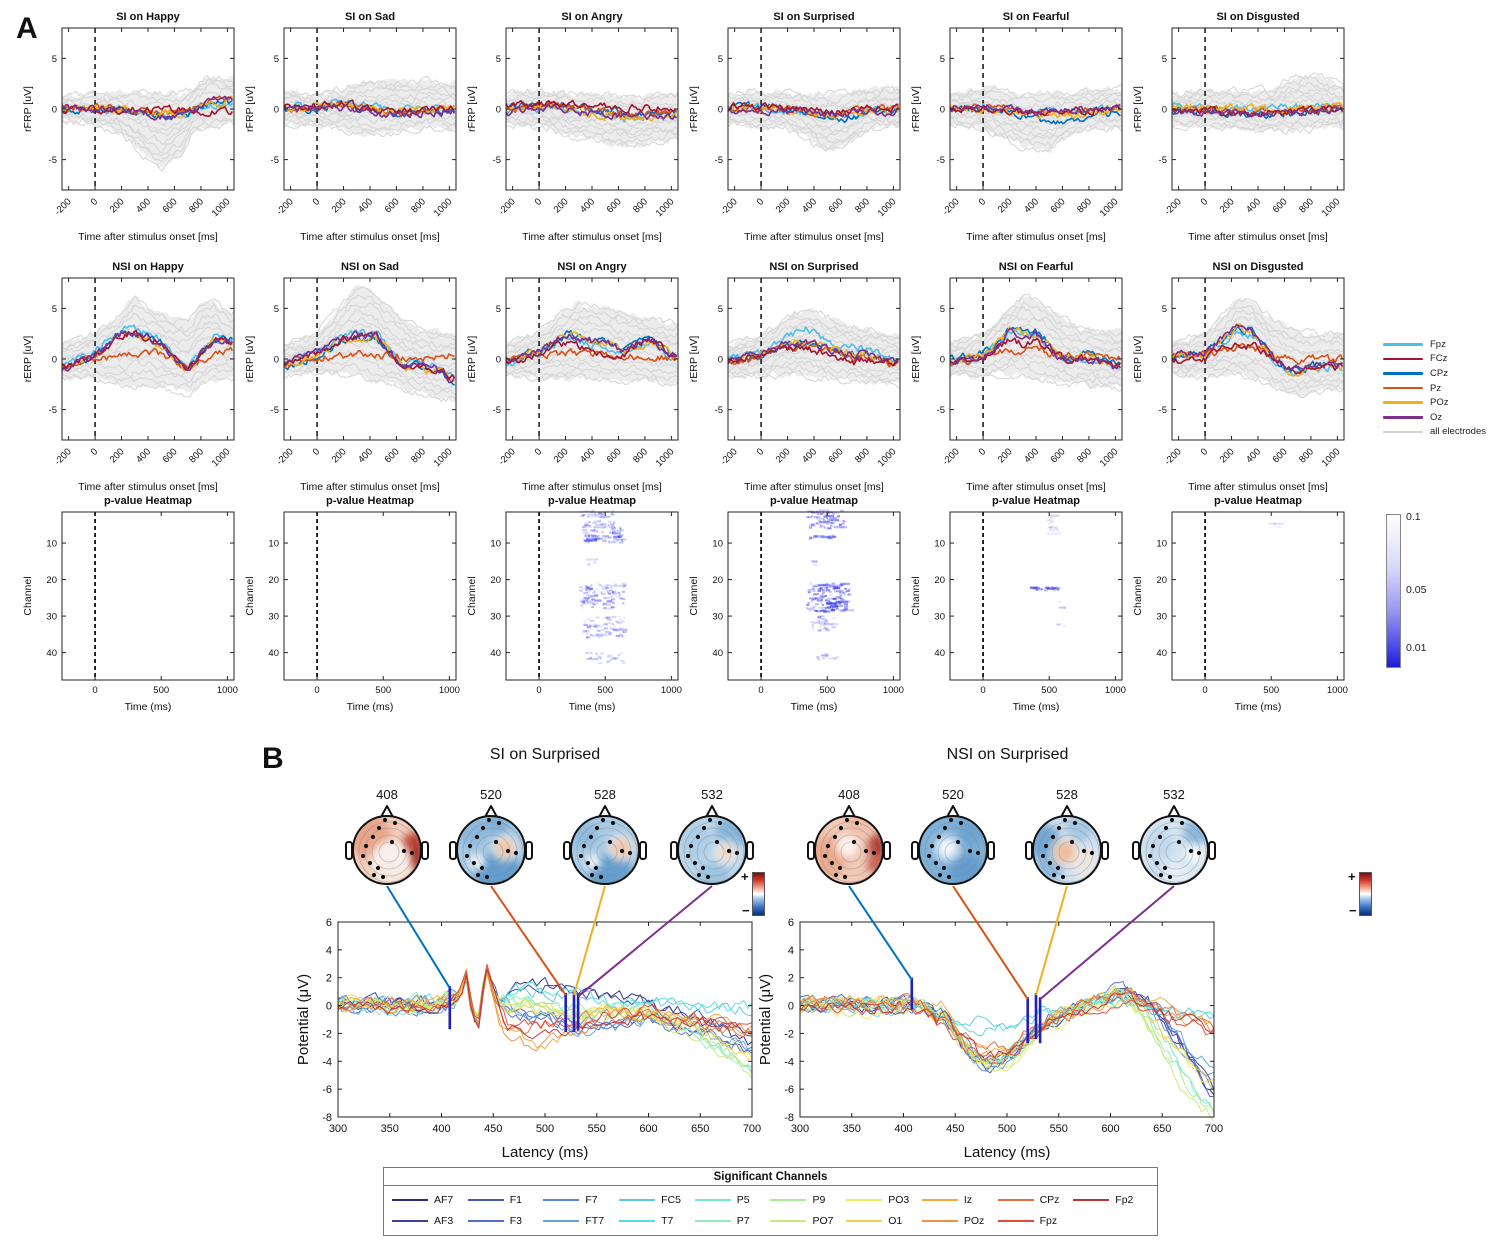 Image resolution: width=1500 pixels, height=1247 pixels. Describe the element at coordinates (387, 794) in the screenshot. I see `topomap-latency-label: 408` at that location.